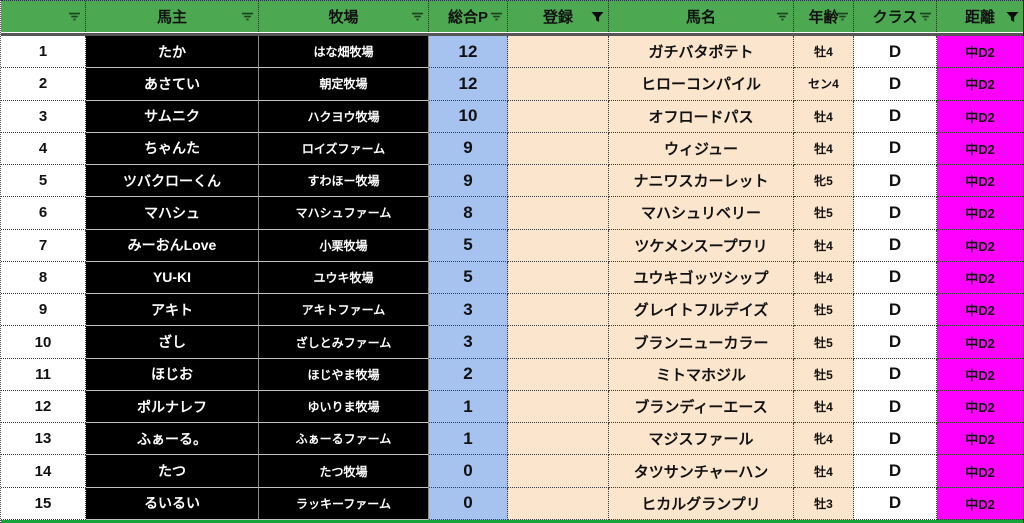 The height and width of the screenshot is (523, 1024). What do you see at coordinates (172, 84) in the screenshot?
I see `owner-cell: あさてい` at bounding box center [172, 84].